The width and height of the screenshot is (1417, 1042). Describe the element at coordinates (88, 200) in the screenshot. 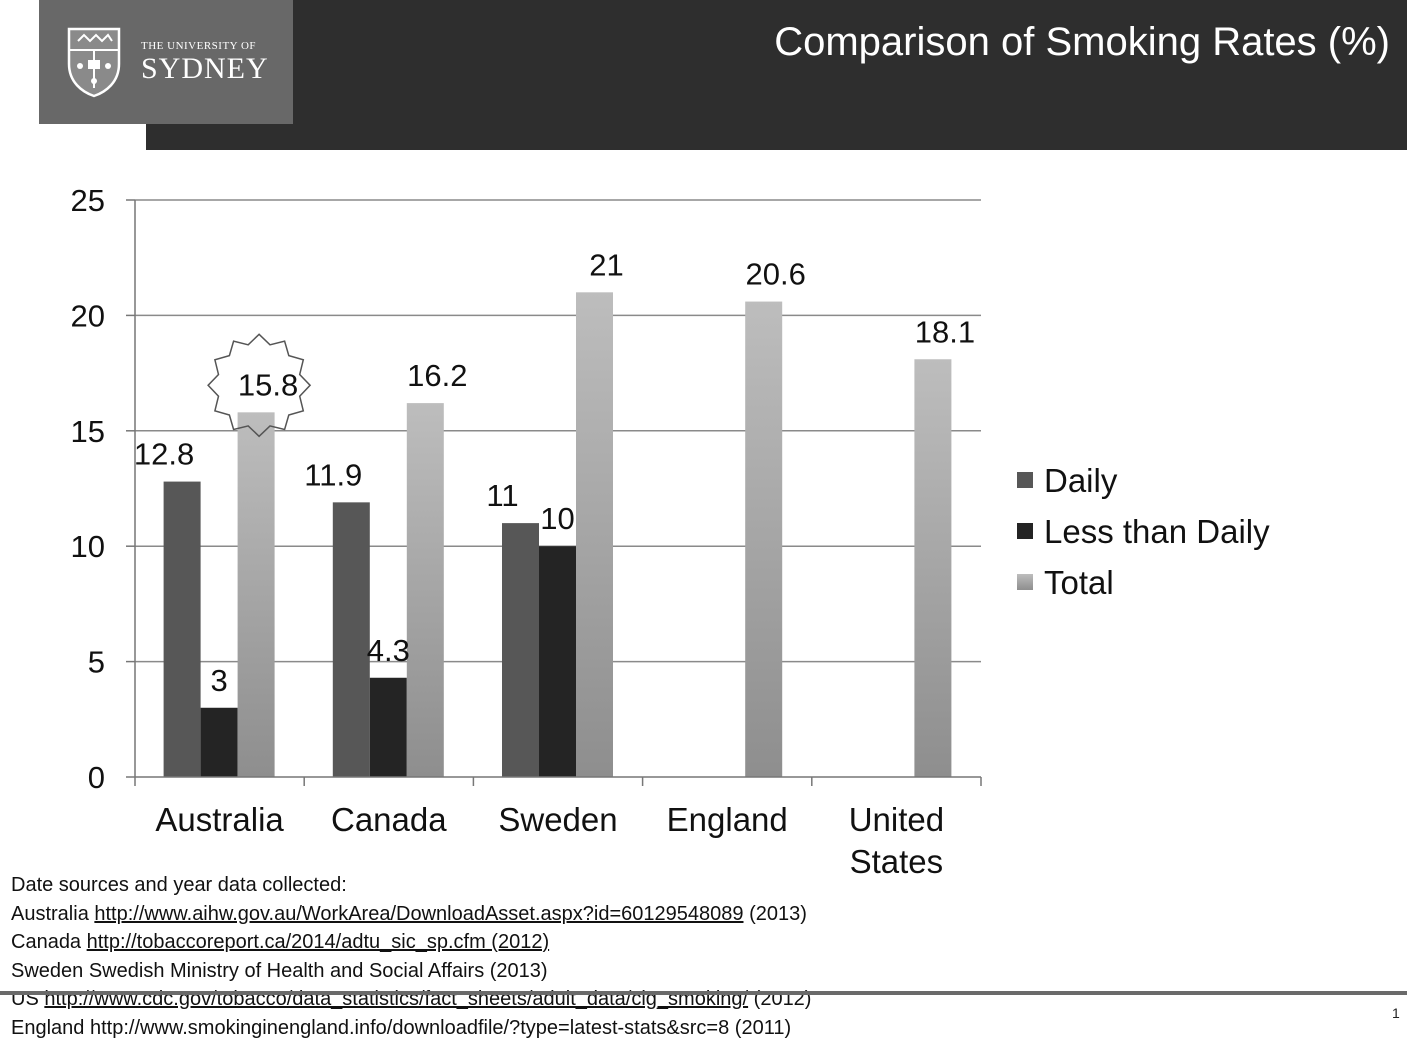

I see `y-tick-label: 25` at that location.